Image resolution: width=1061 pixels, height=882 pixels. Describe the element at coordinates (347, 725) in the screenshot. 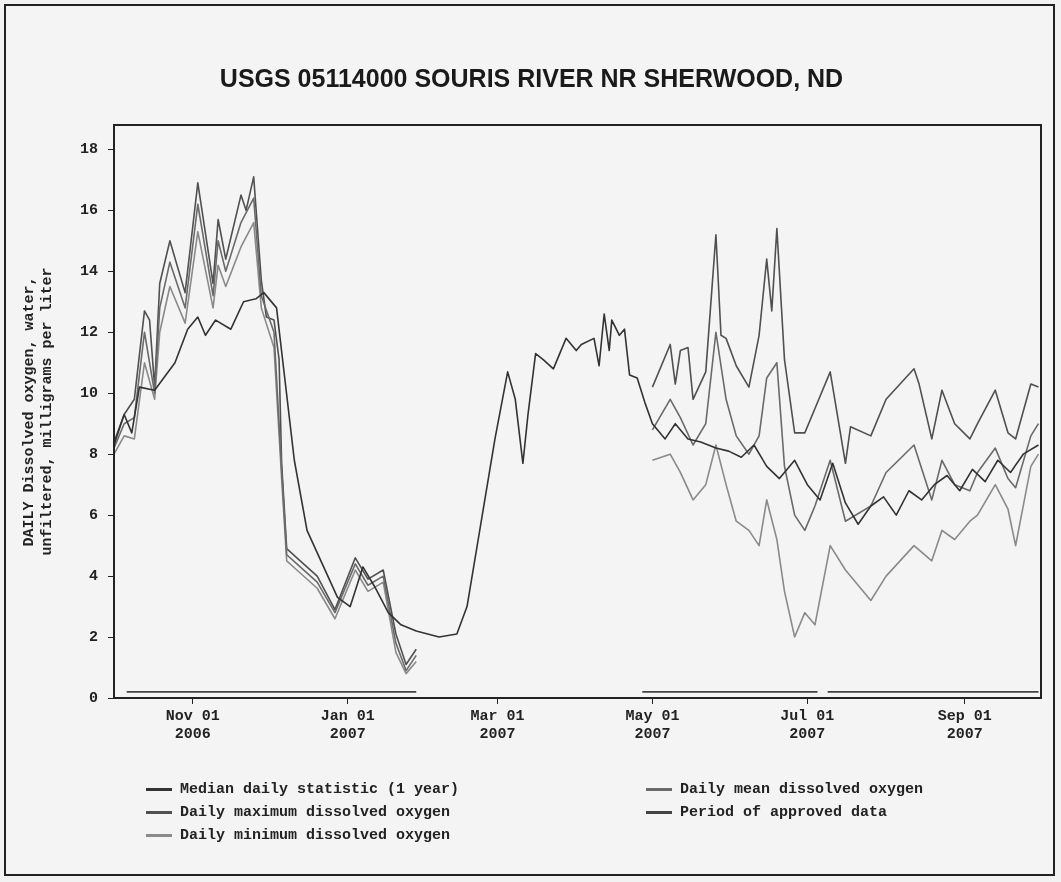

I see `x-tick-label: Jan 01 2007` at that location.